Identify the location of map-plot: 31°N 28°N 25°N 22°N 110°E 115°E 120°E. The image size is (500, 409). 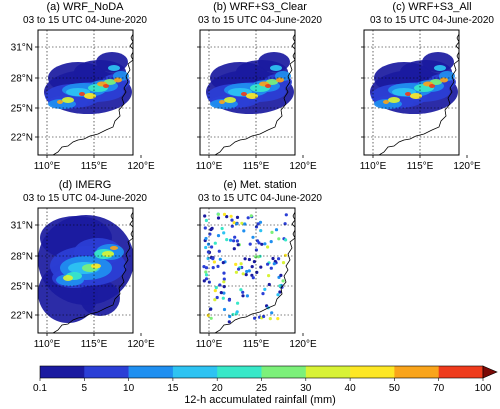
(83, 100).